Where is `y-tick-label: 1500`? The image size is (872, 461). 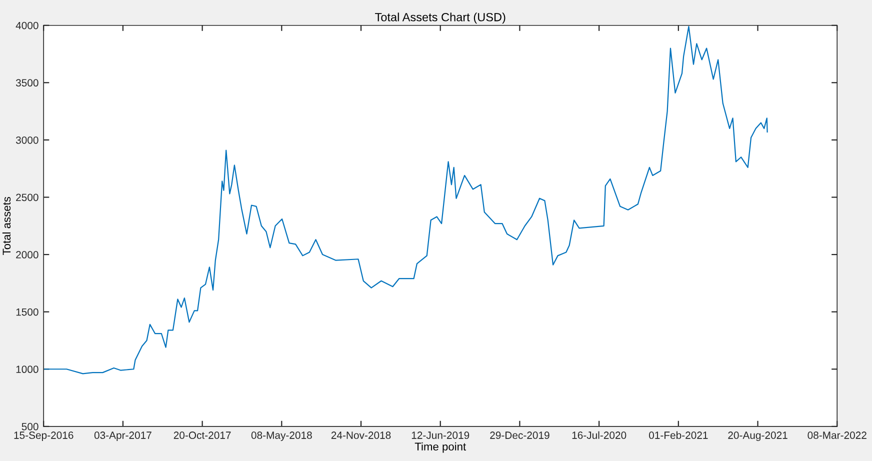 y-tick-label: 1500 is located at coordinates (27, 312).